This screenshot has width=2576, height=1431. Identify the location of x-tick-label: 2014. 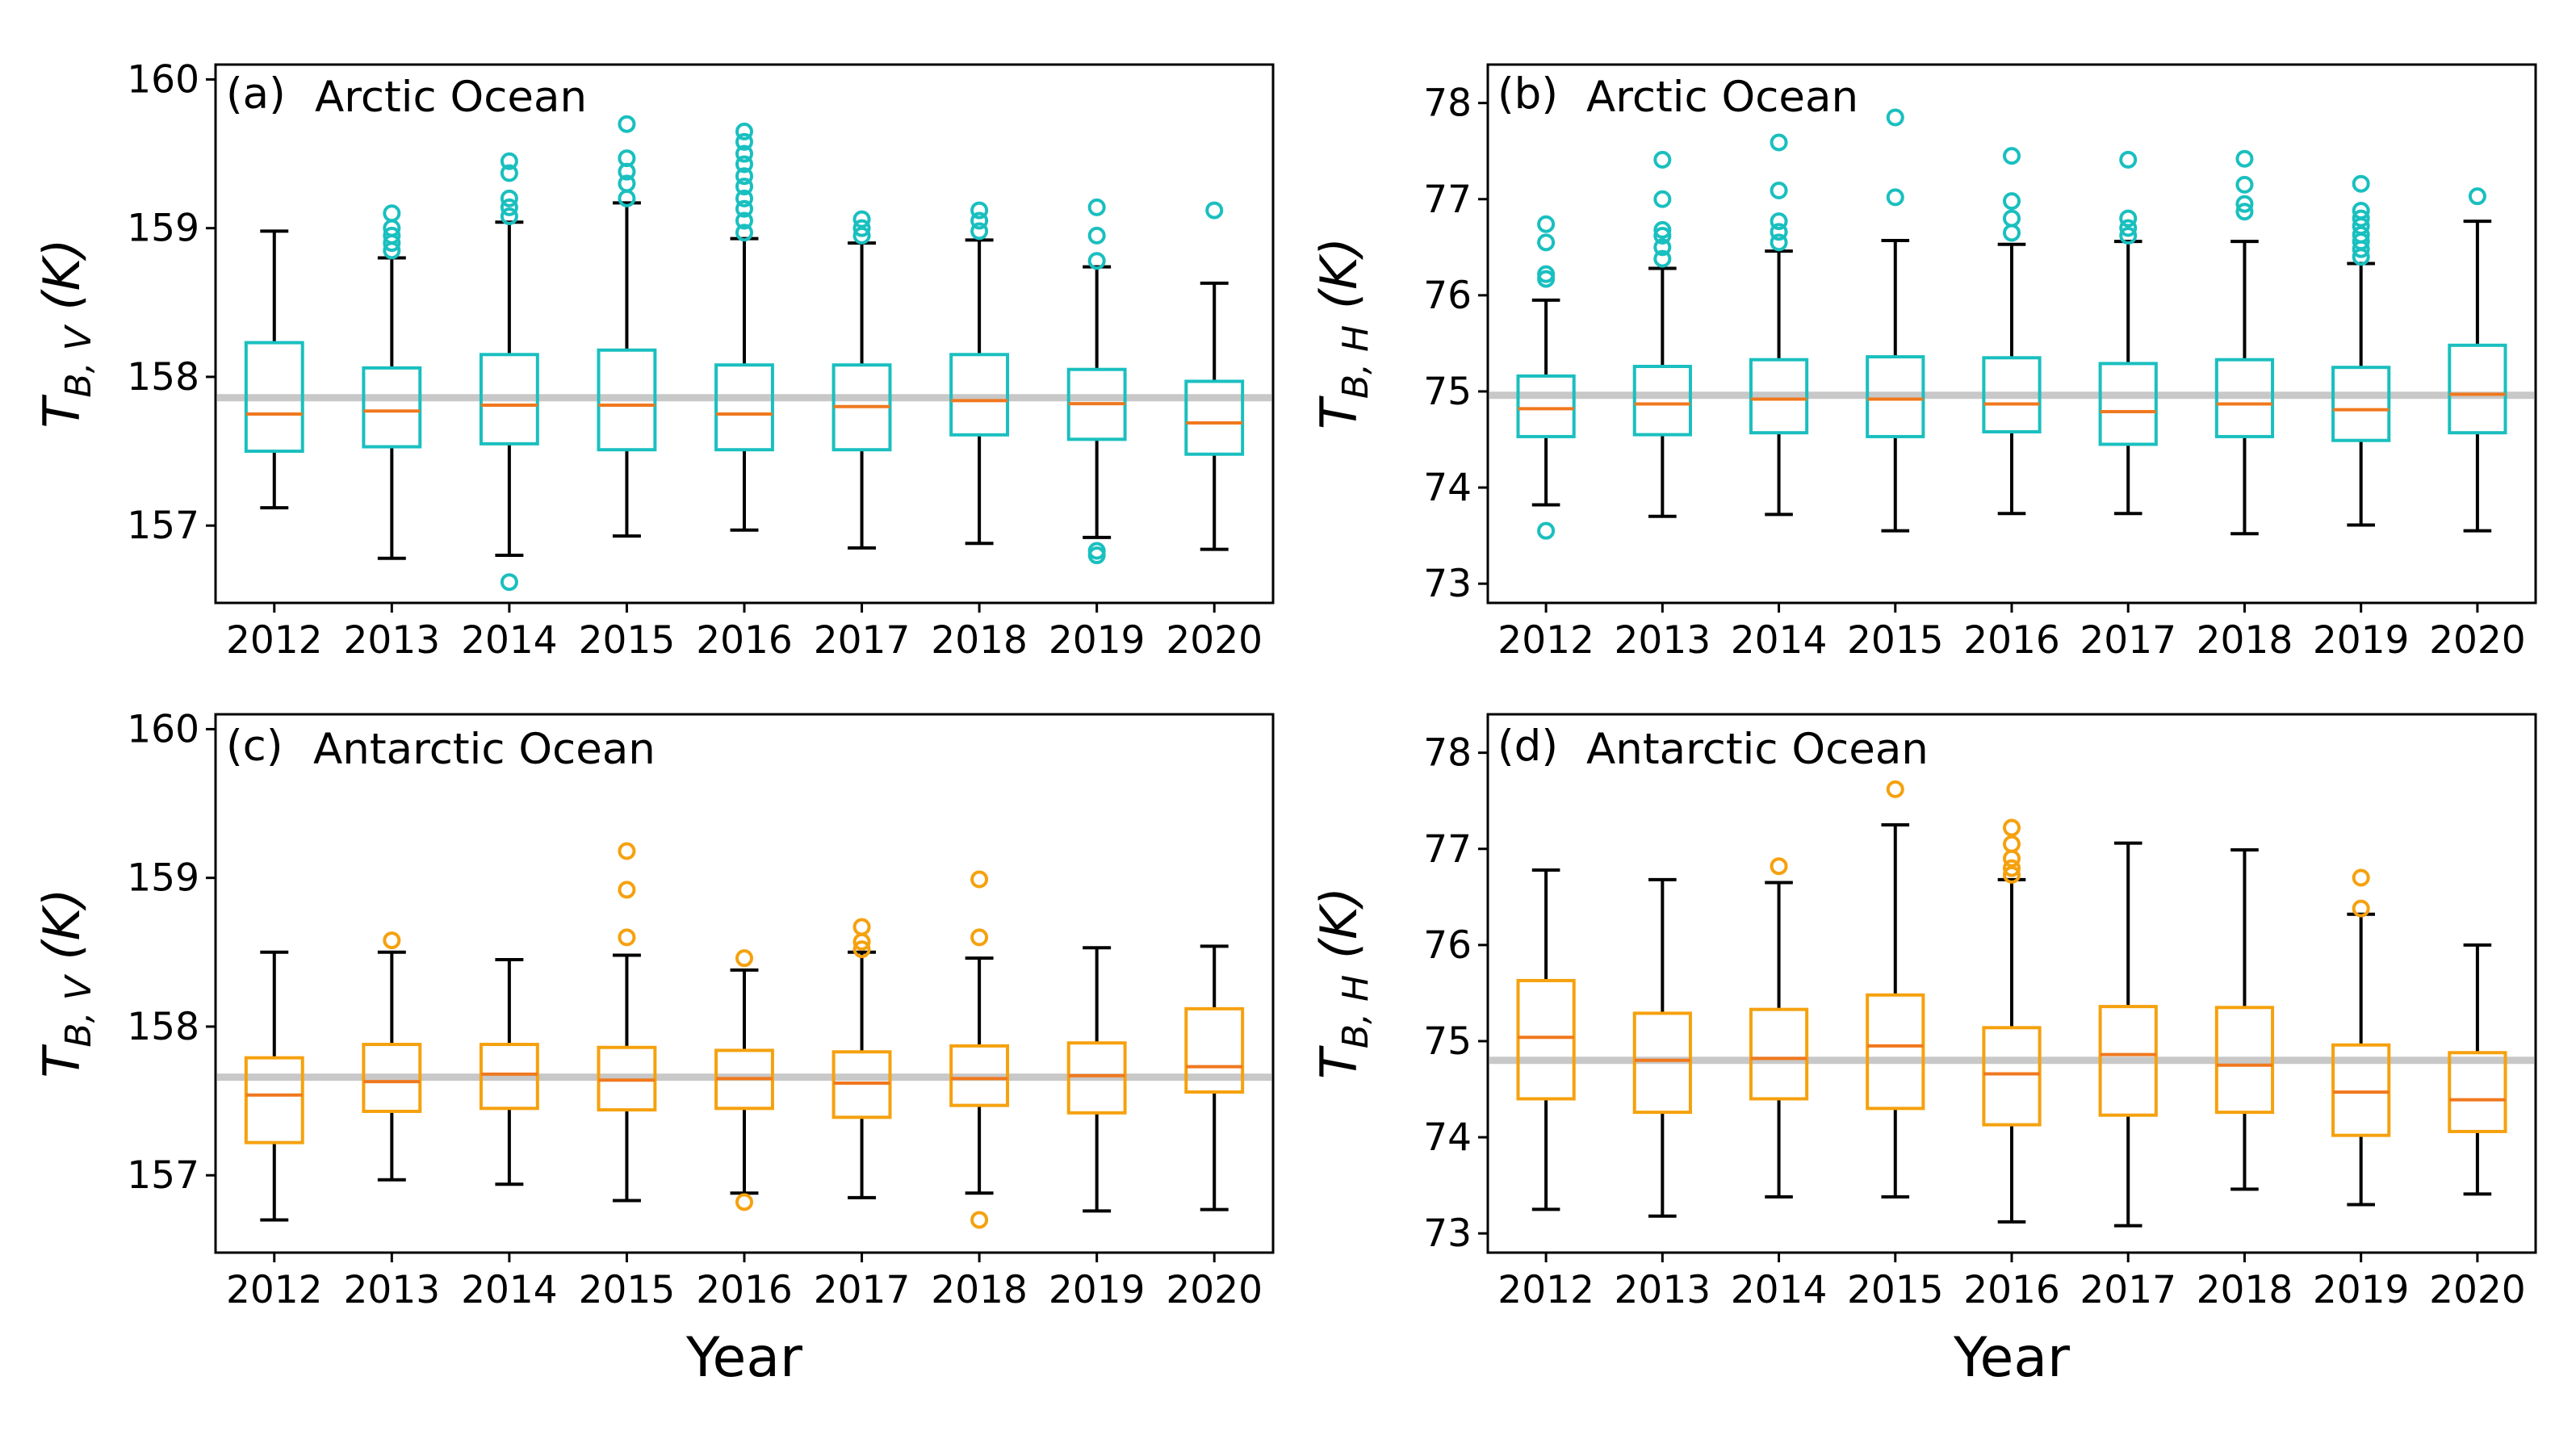
(510, 1290).